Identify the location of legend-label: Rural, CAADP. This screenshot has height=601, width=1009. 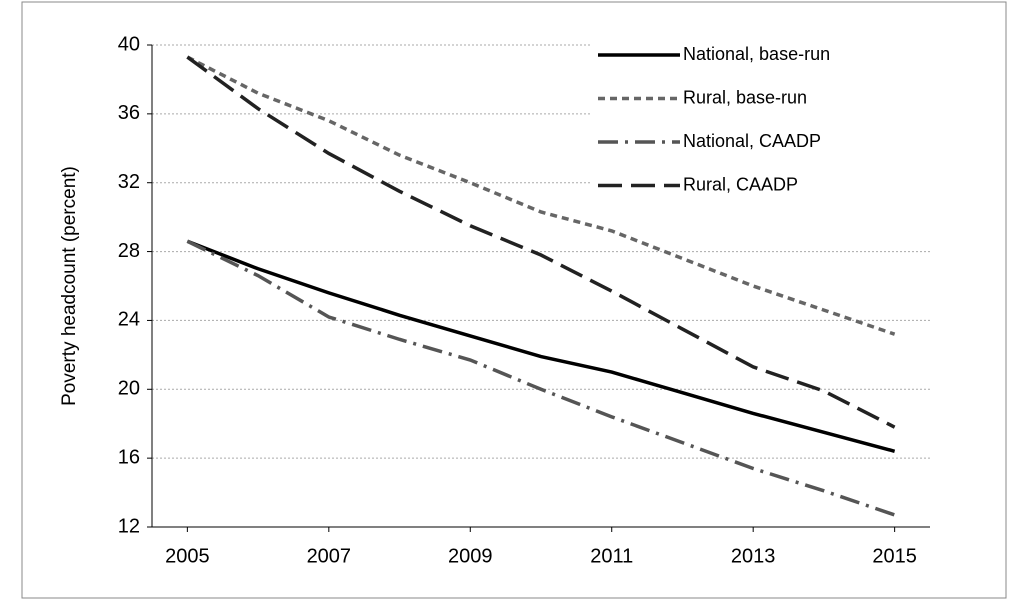
(740, 184).